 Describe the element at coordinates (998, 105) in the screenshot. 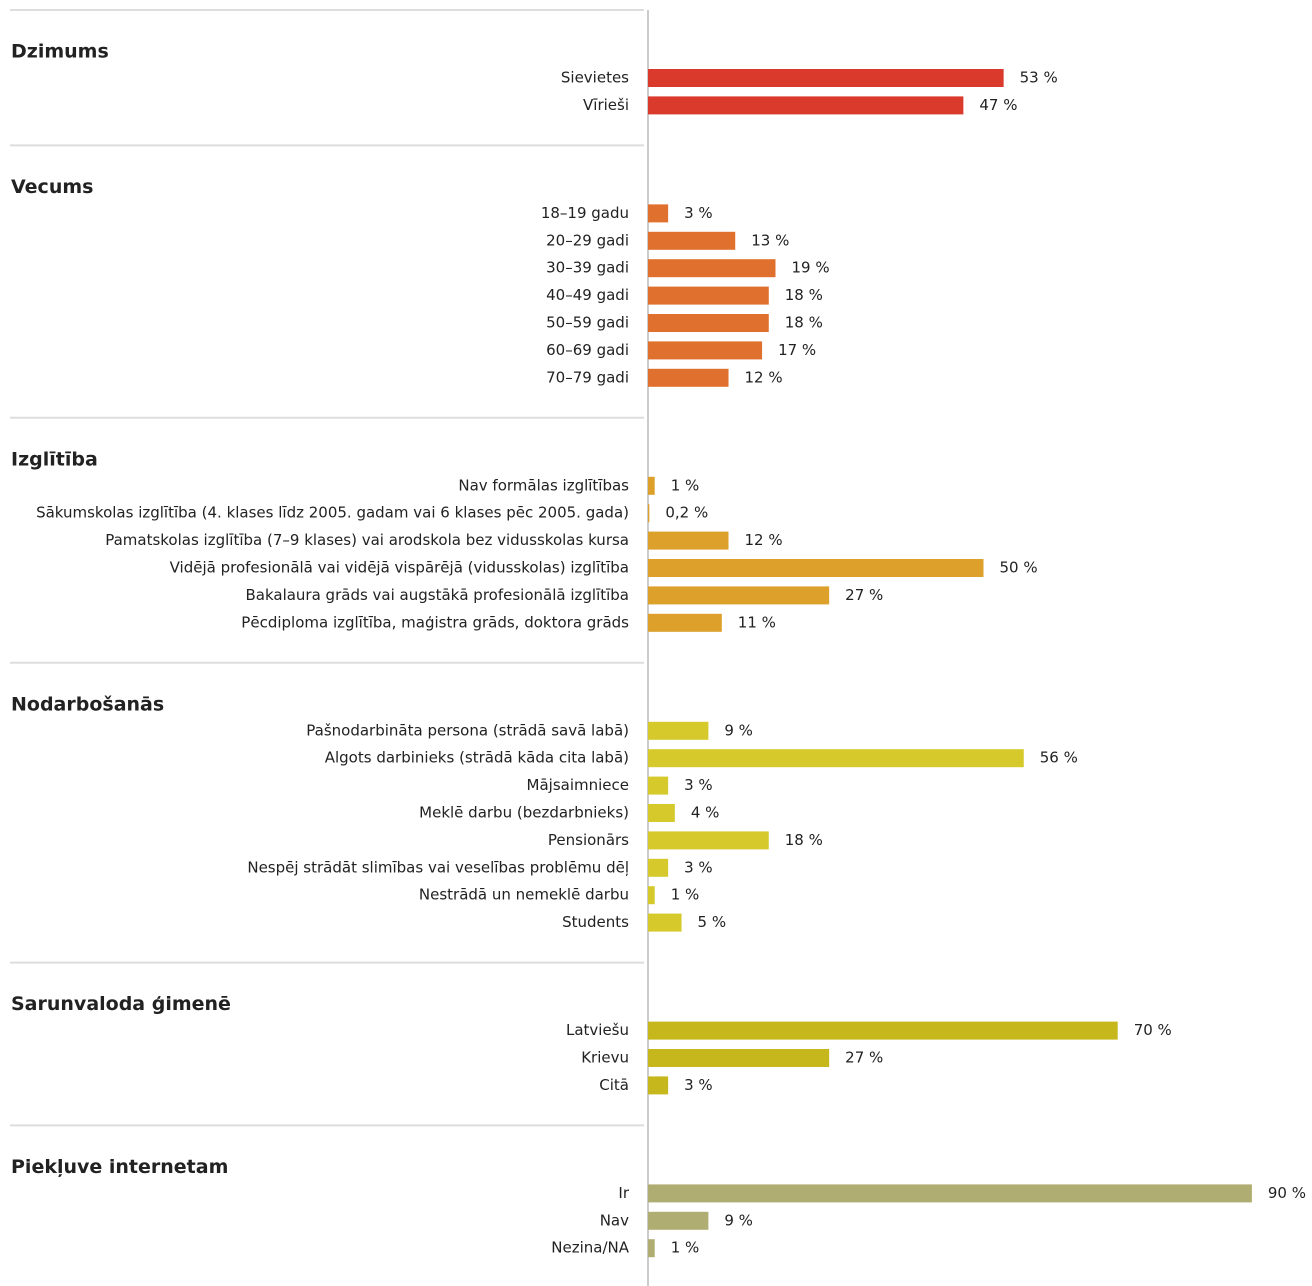

I see `value-label: 47 %` at that location.